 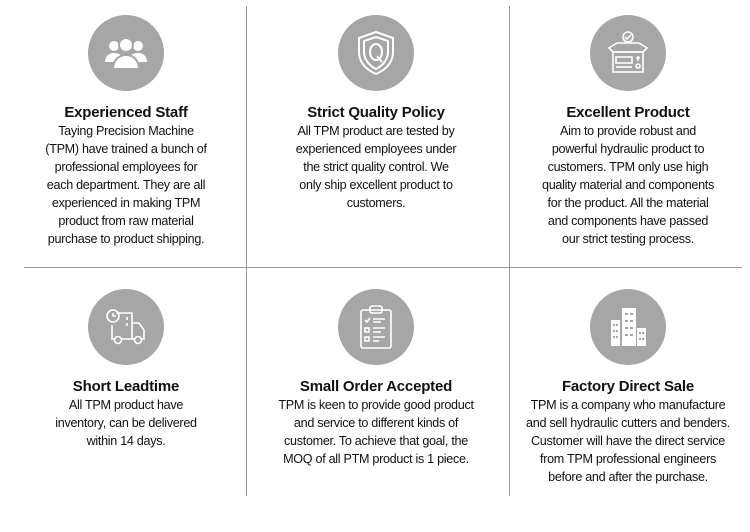 I want to click on feature-title: Excellent Product, so click(x=628, y=112).